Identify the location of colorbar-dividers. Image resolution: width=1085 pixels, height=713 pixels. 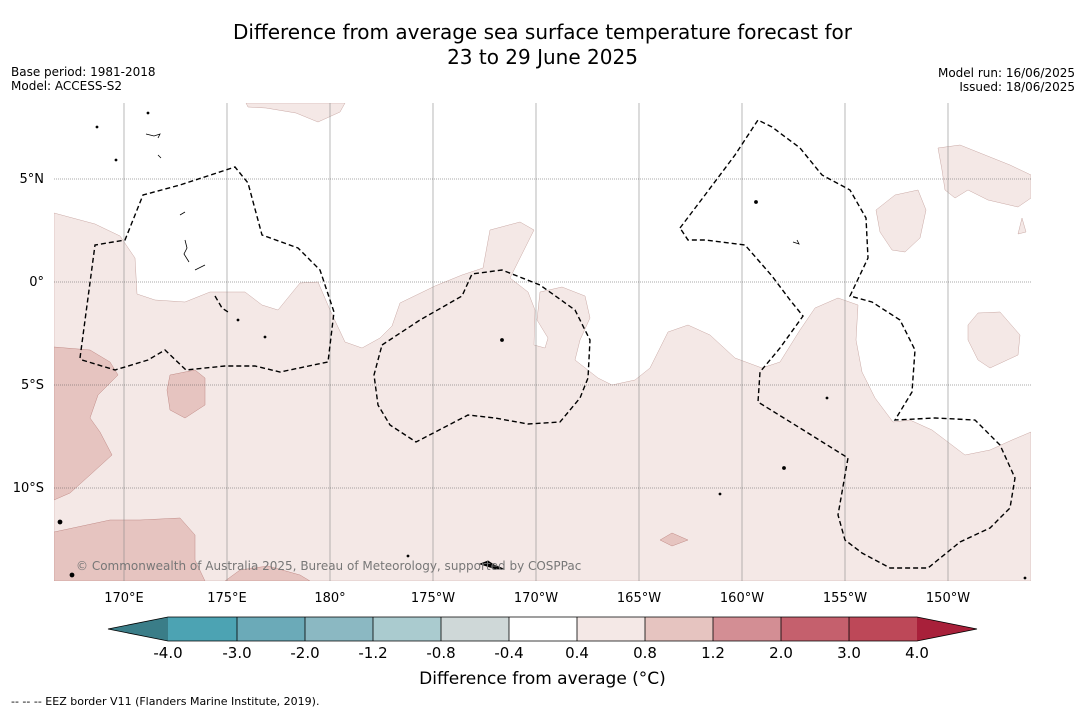
(543, 629).